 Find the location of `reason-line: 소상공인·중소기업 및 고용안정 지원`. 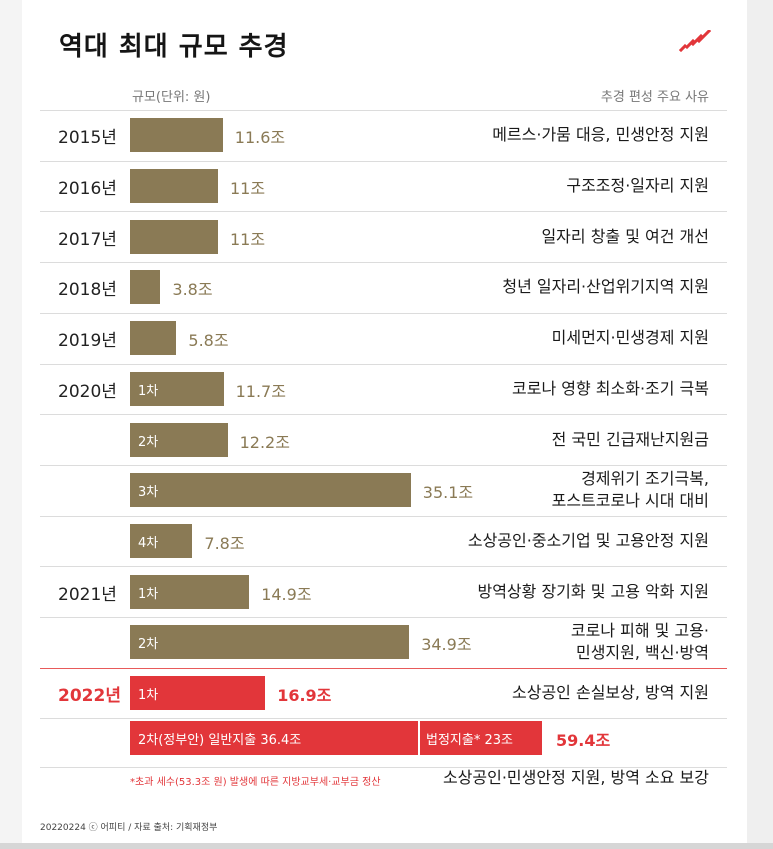

reason-line: 소상공인·중소기업 및 고용안정 지원 is located at coordinates (588, 540).